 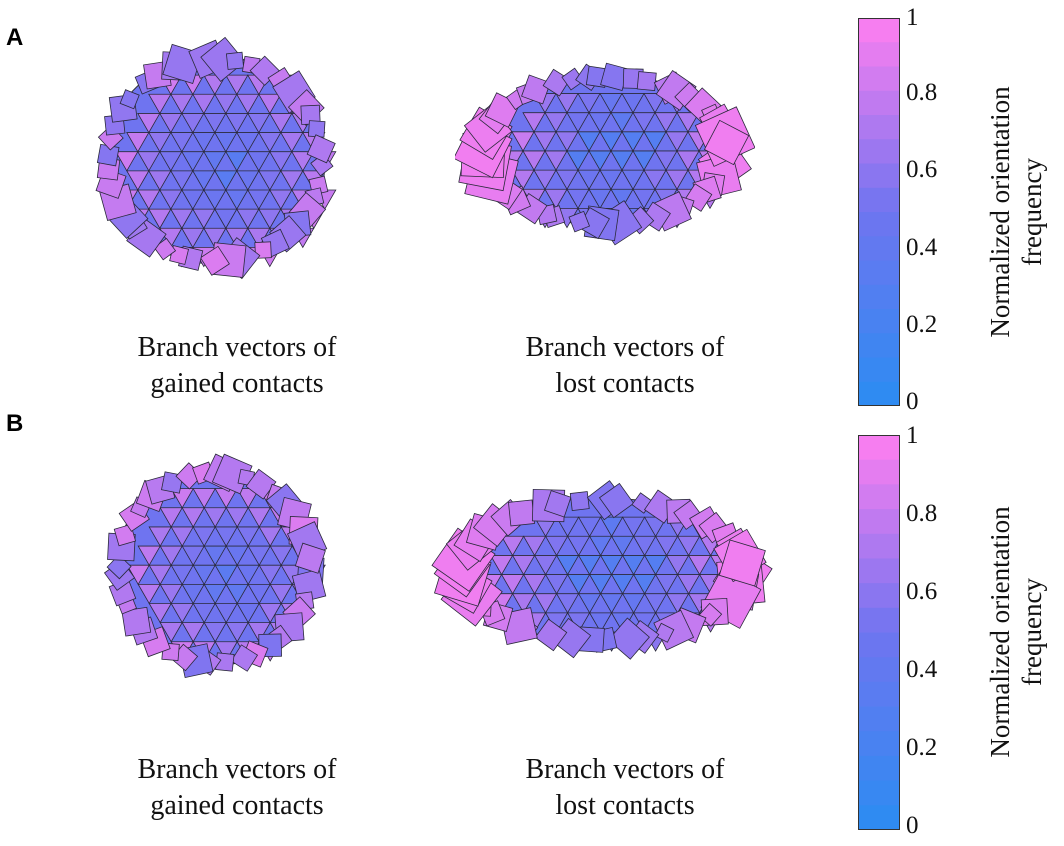 I want to click on colorbar-a-tick-0: 0, so click(x=912, y=401).